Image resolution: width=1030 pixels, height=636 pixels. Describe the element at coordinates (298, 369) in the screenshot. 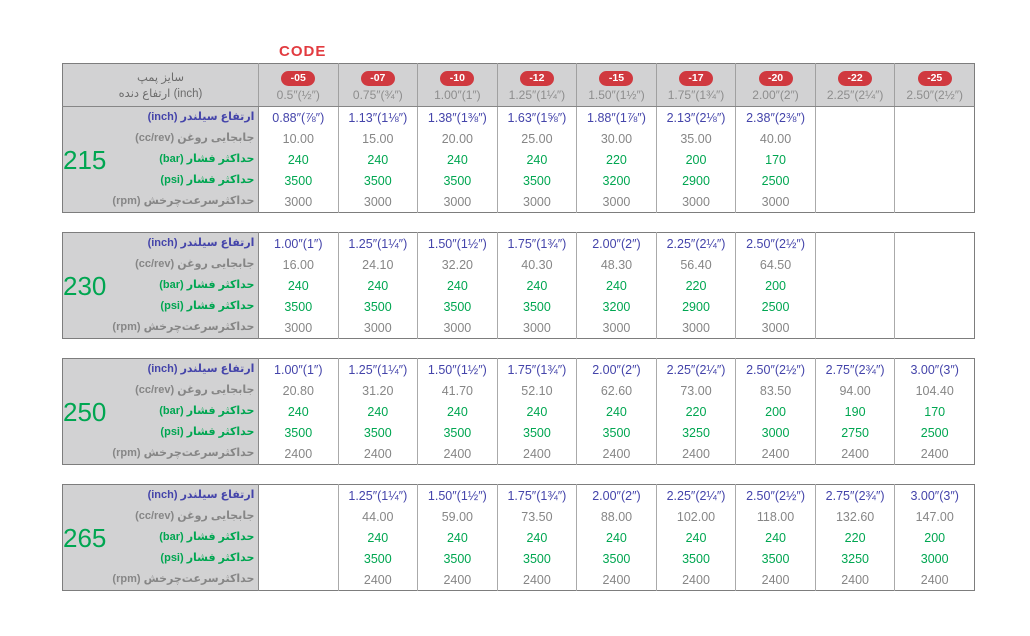

I see `spec-cell: 1.00″(1″)` at that location.